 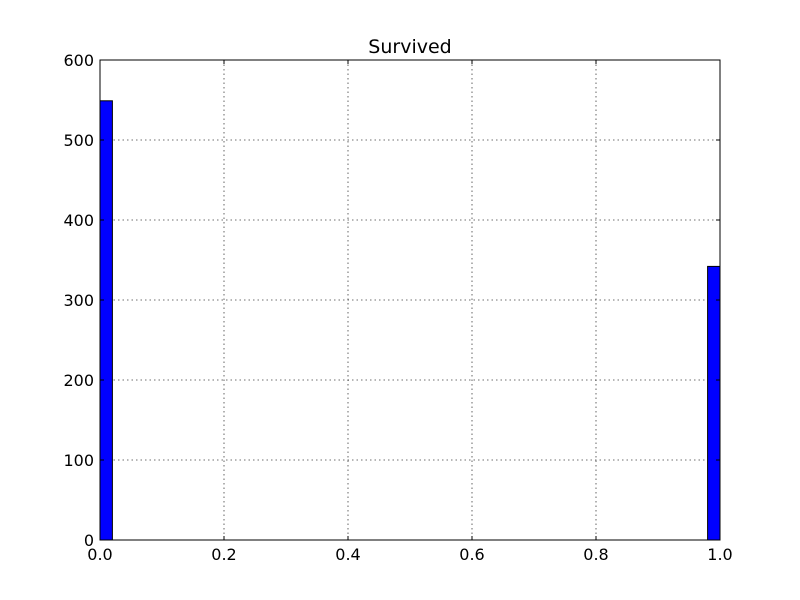 What do you see at coordinates (223, 554) in the screenshot?
I see `x-tick-label: 0.2` at bounding box center [223, 554].